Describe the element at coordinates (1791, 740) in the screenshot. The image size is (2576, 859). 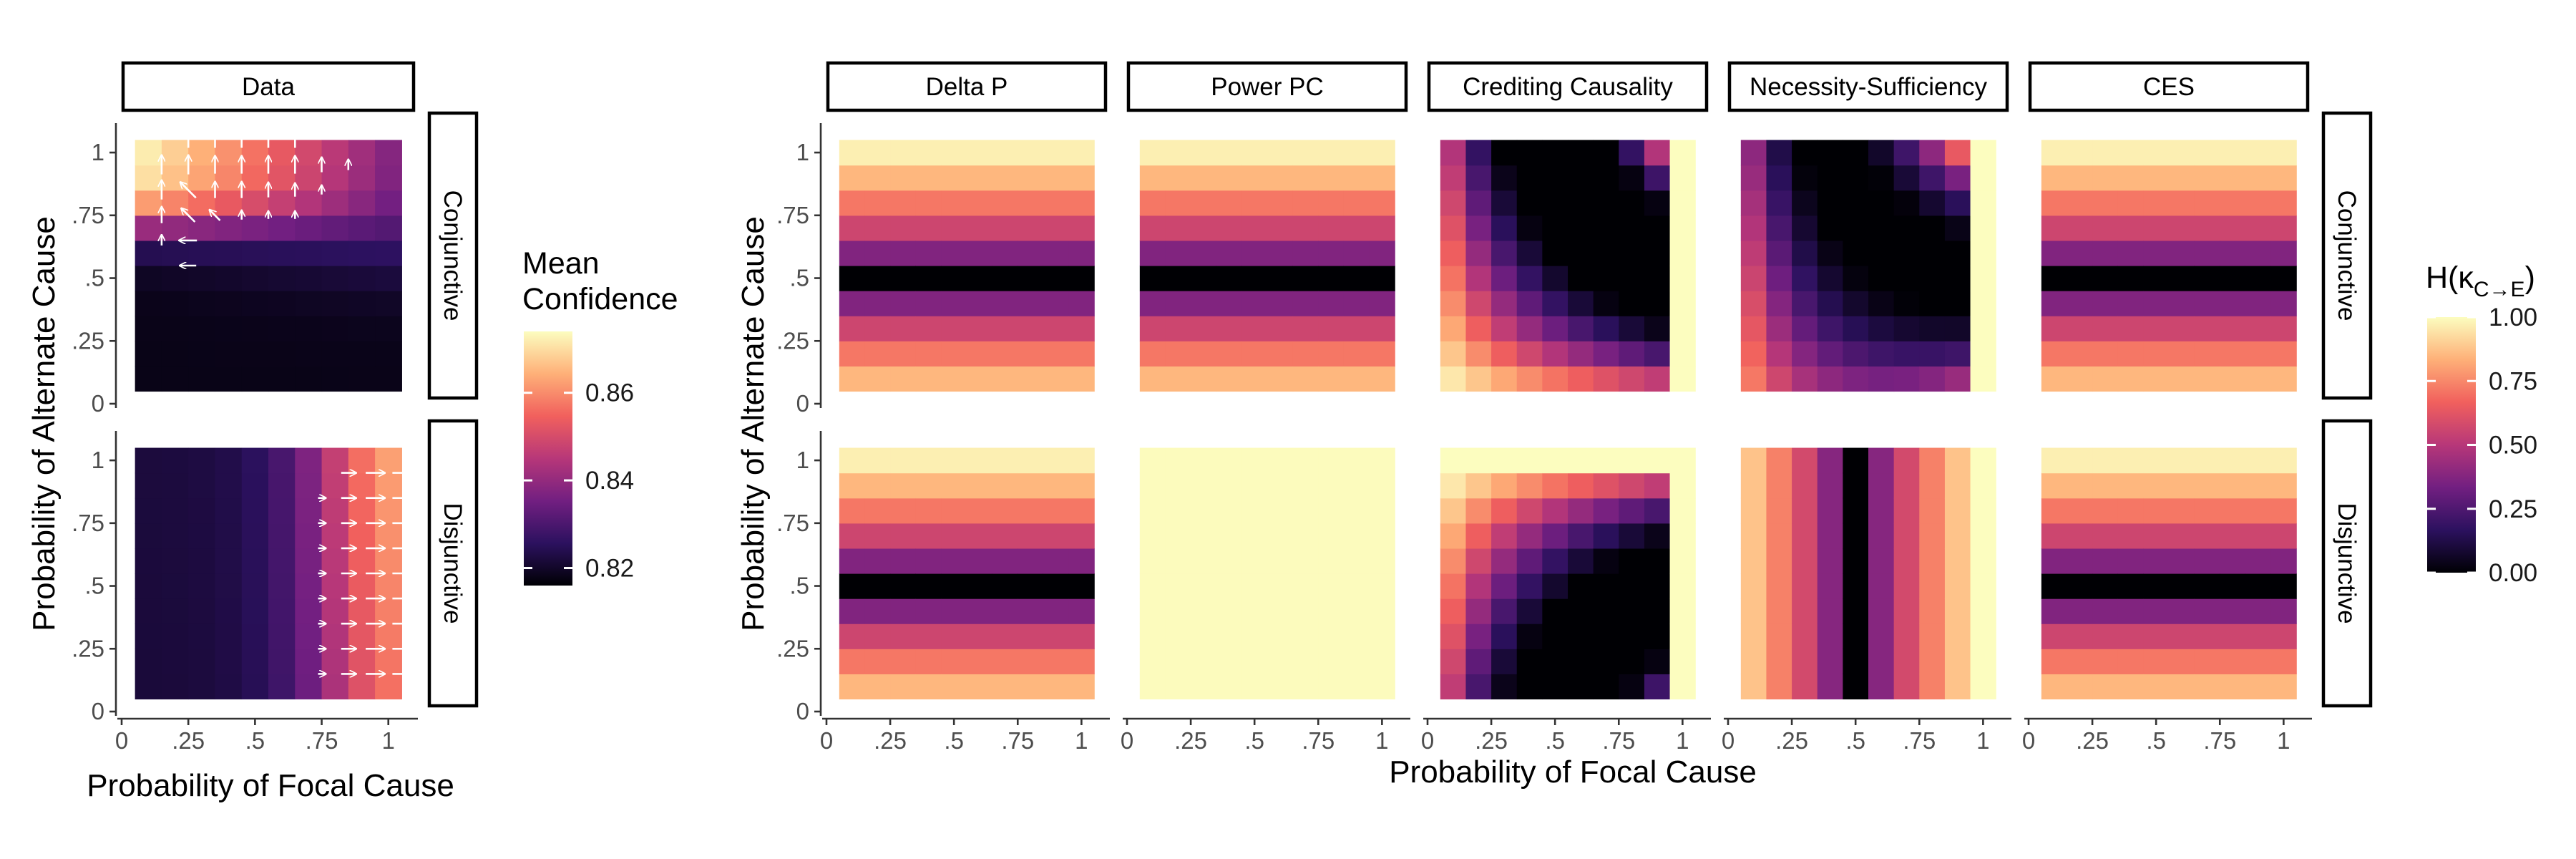
I see `x-tick-label: .25` at that location.